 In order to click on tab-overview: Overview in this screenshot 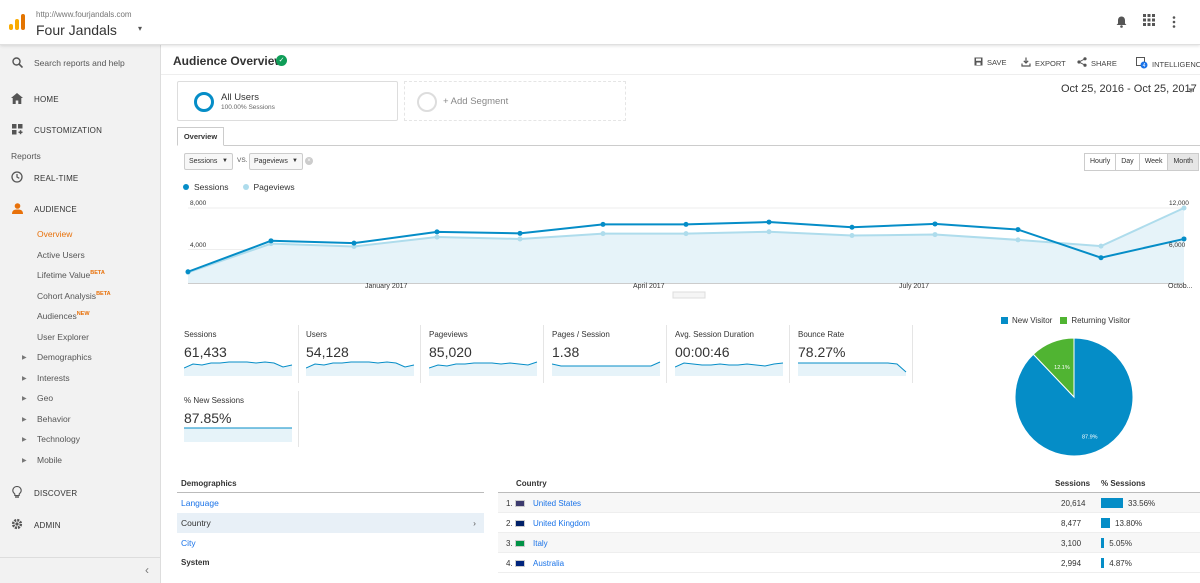, I will do `click(200, 136)`.